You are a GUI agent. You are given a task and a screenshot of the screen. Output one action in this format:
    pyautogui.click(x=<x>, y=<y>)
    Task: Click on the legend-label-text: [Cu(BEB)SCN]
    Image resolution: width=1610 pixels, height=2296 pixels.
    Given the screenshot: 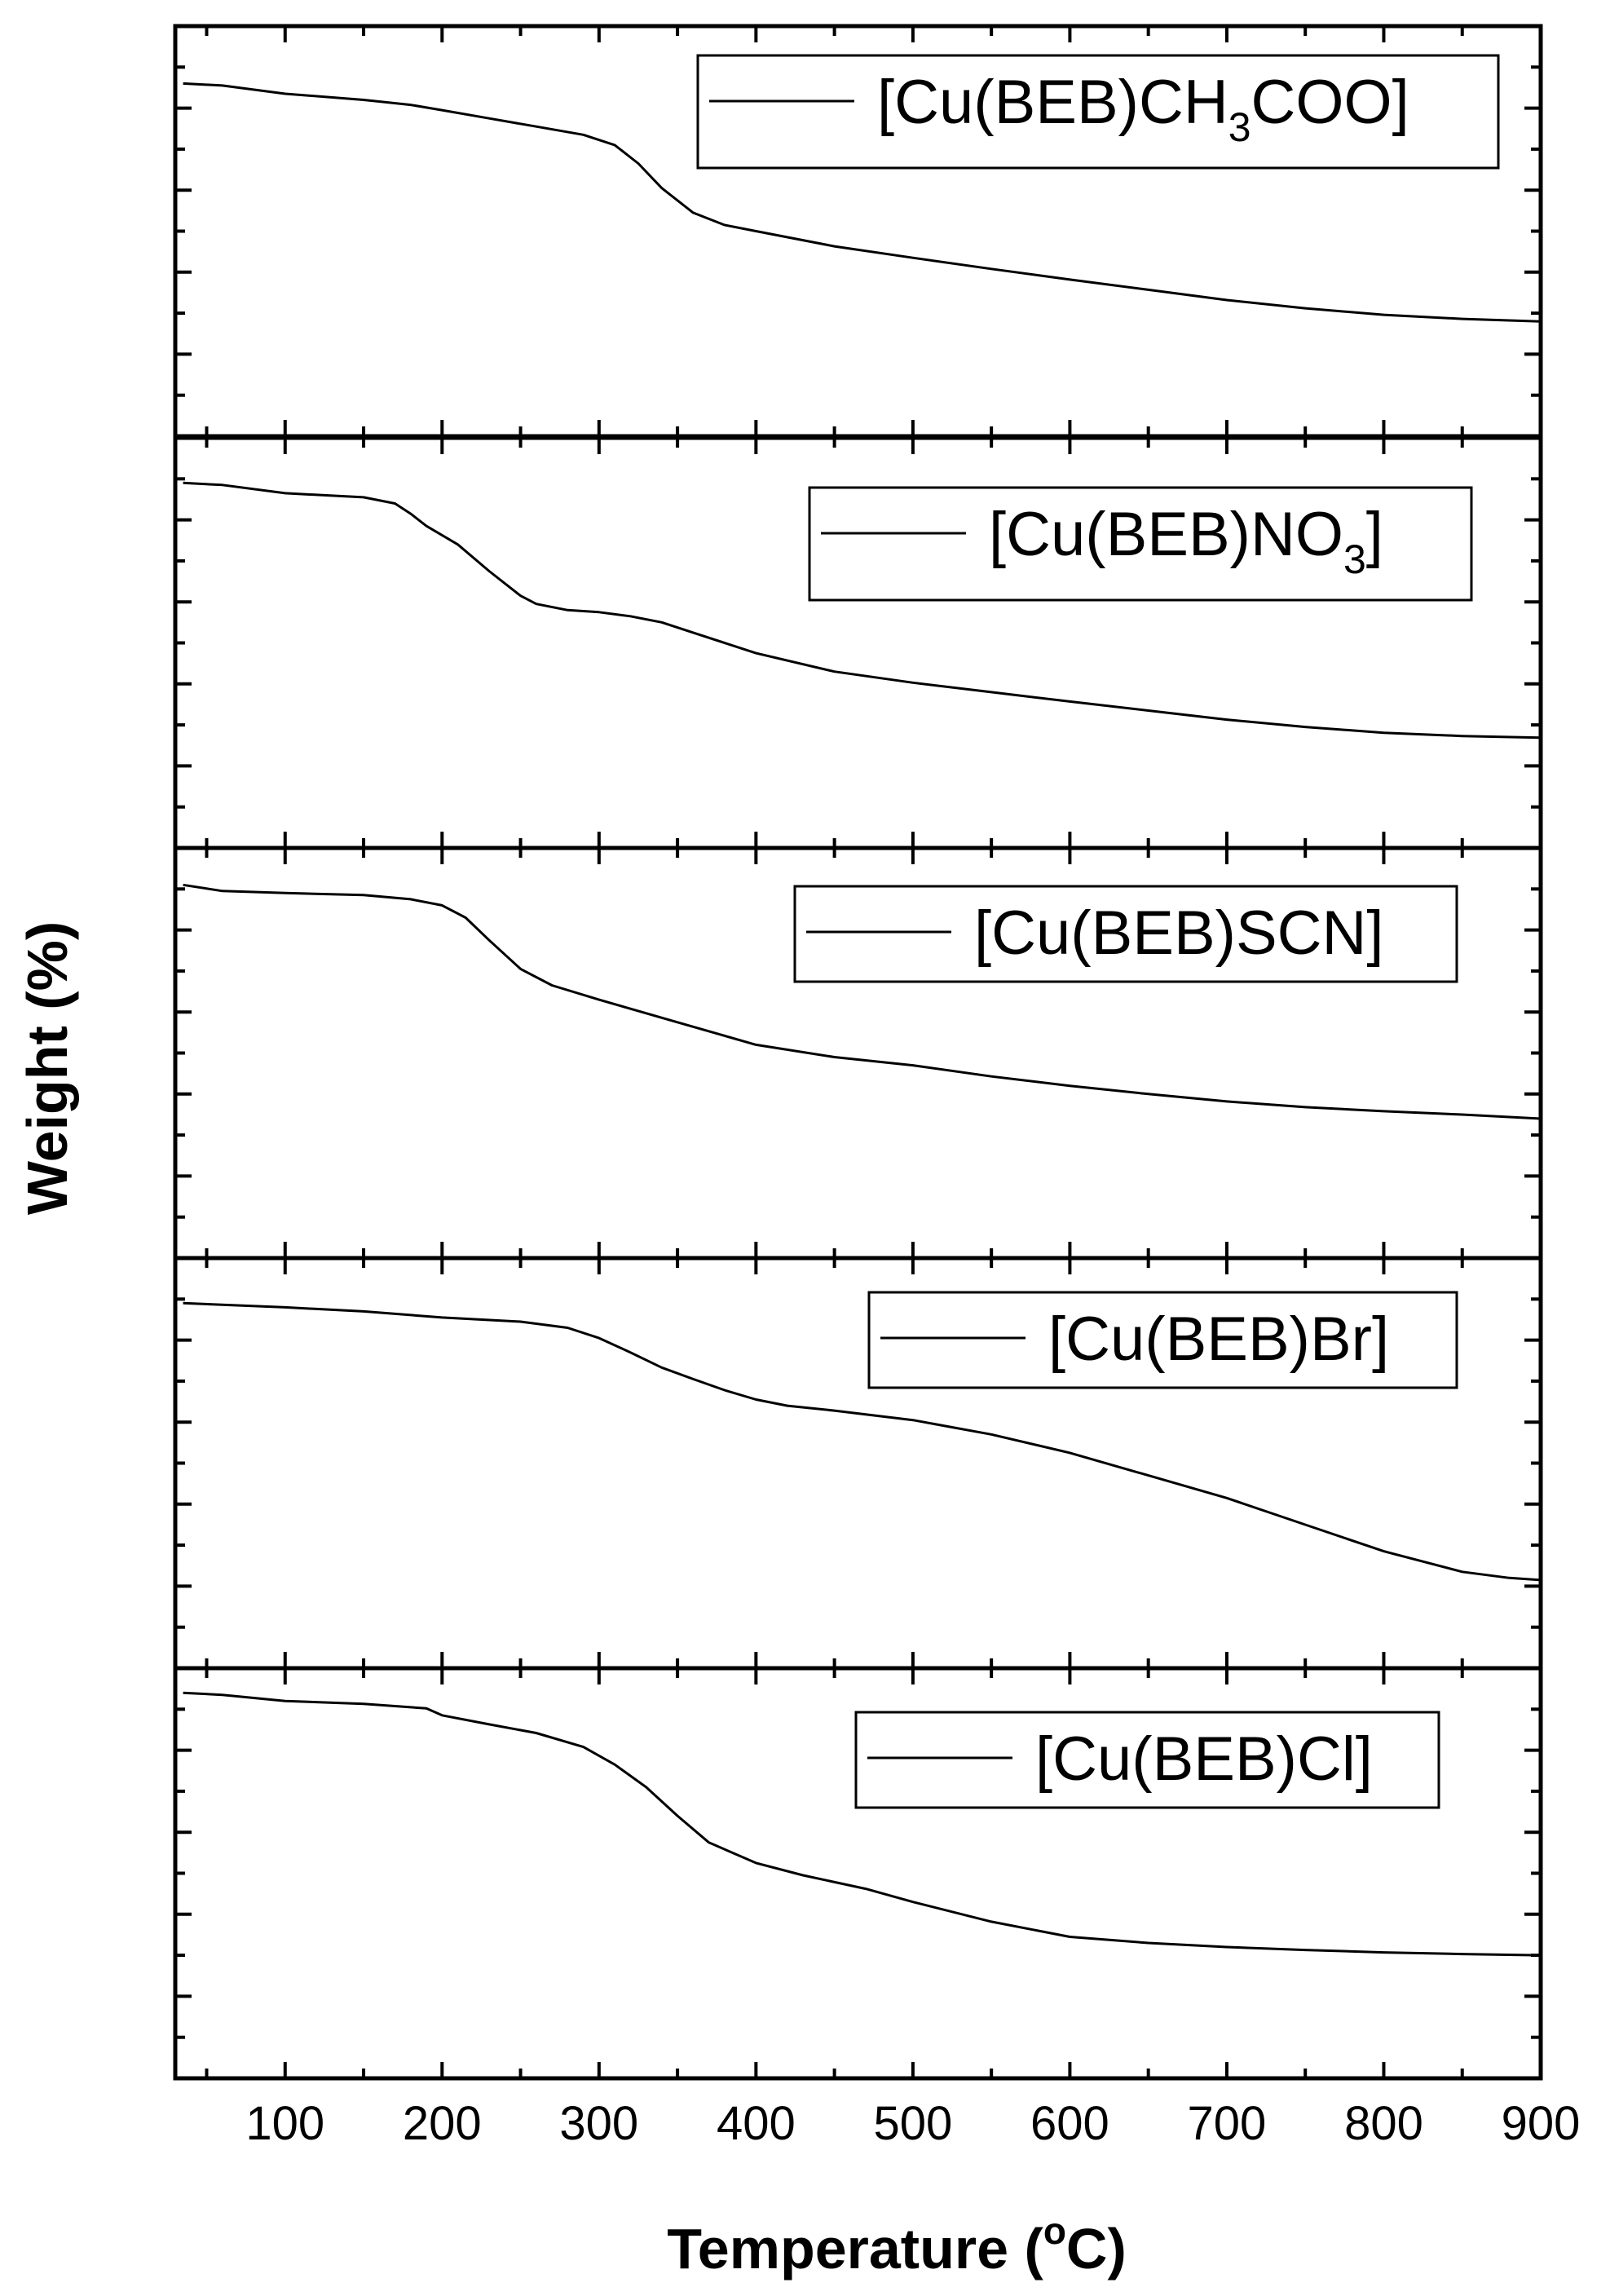 What is the action you would take?
    pyautogui.click(x=1179, y=933)
    